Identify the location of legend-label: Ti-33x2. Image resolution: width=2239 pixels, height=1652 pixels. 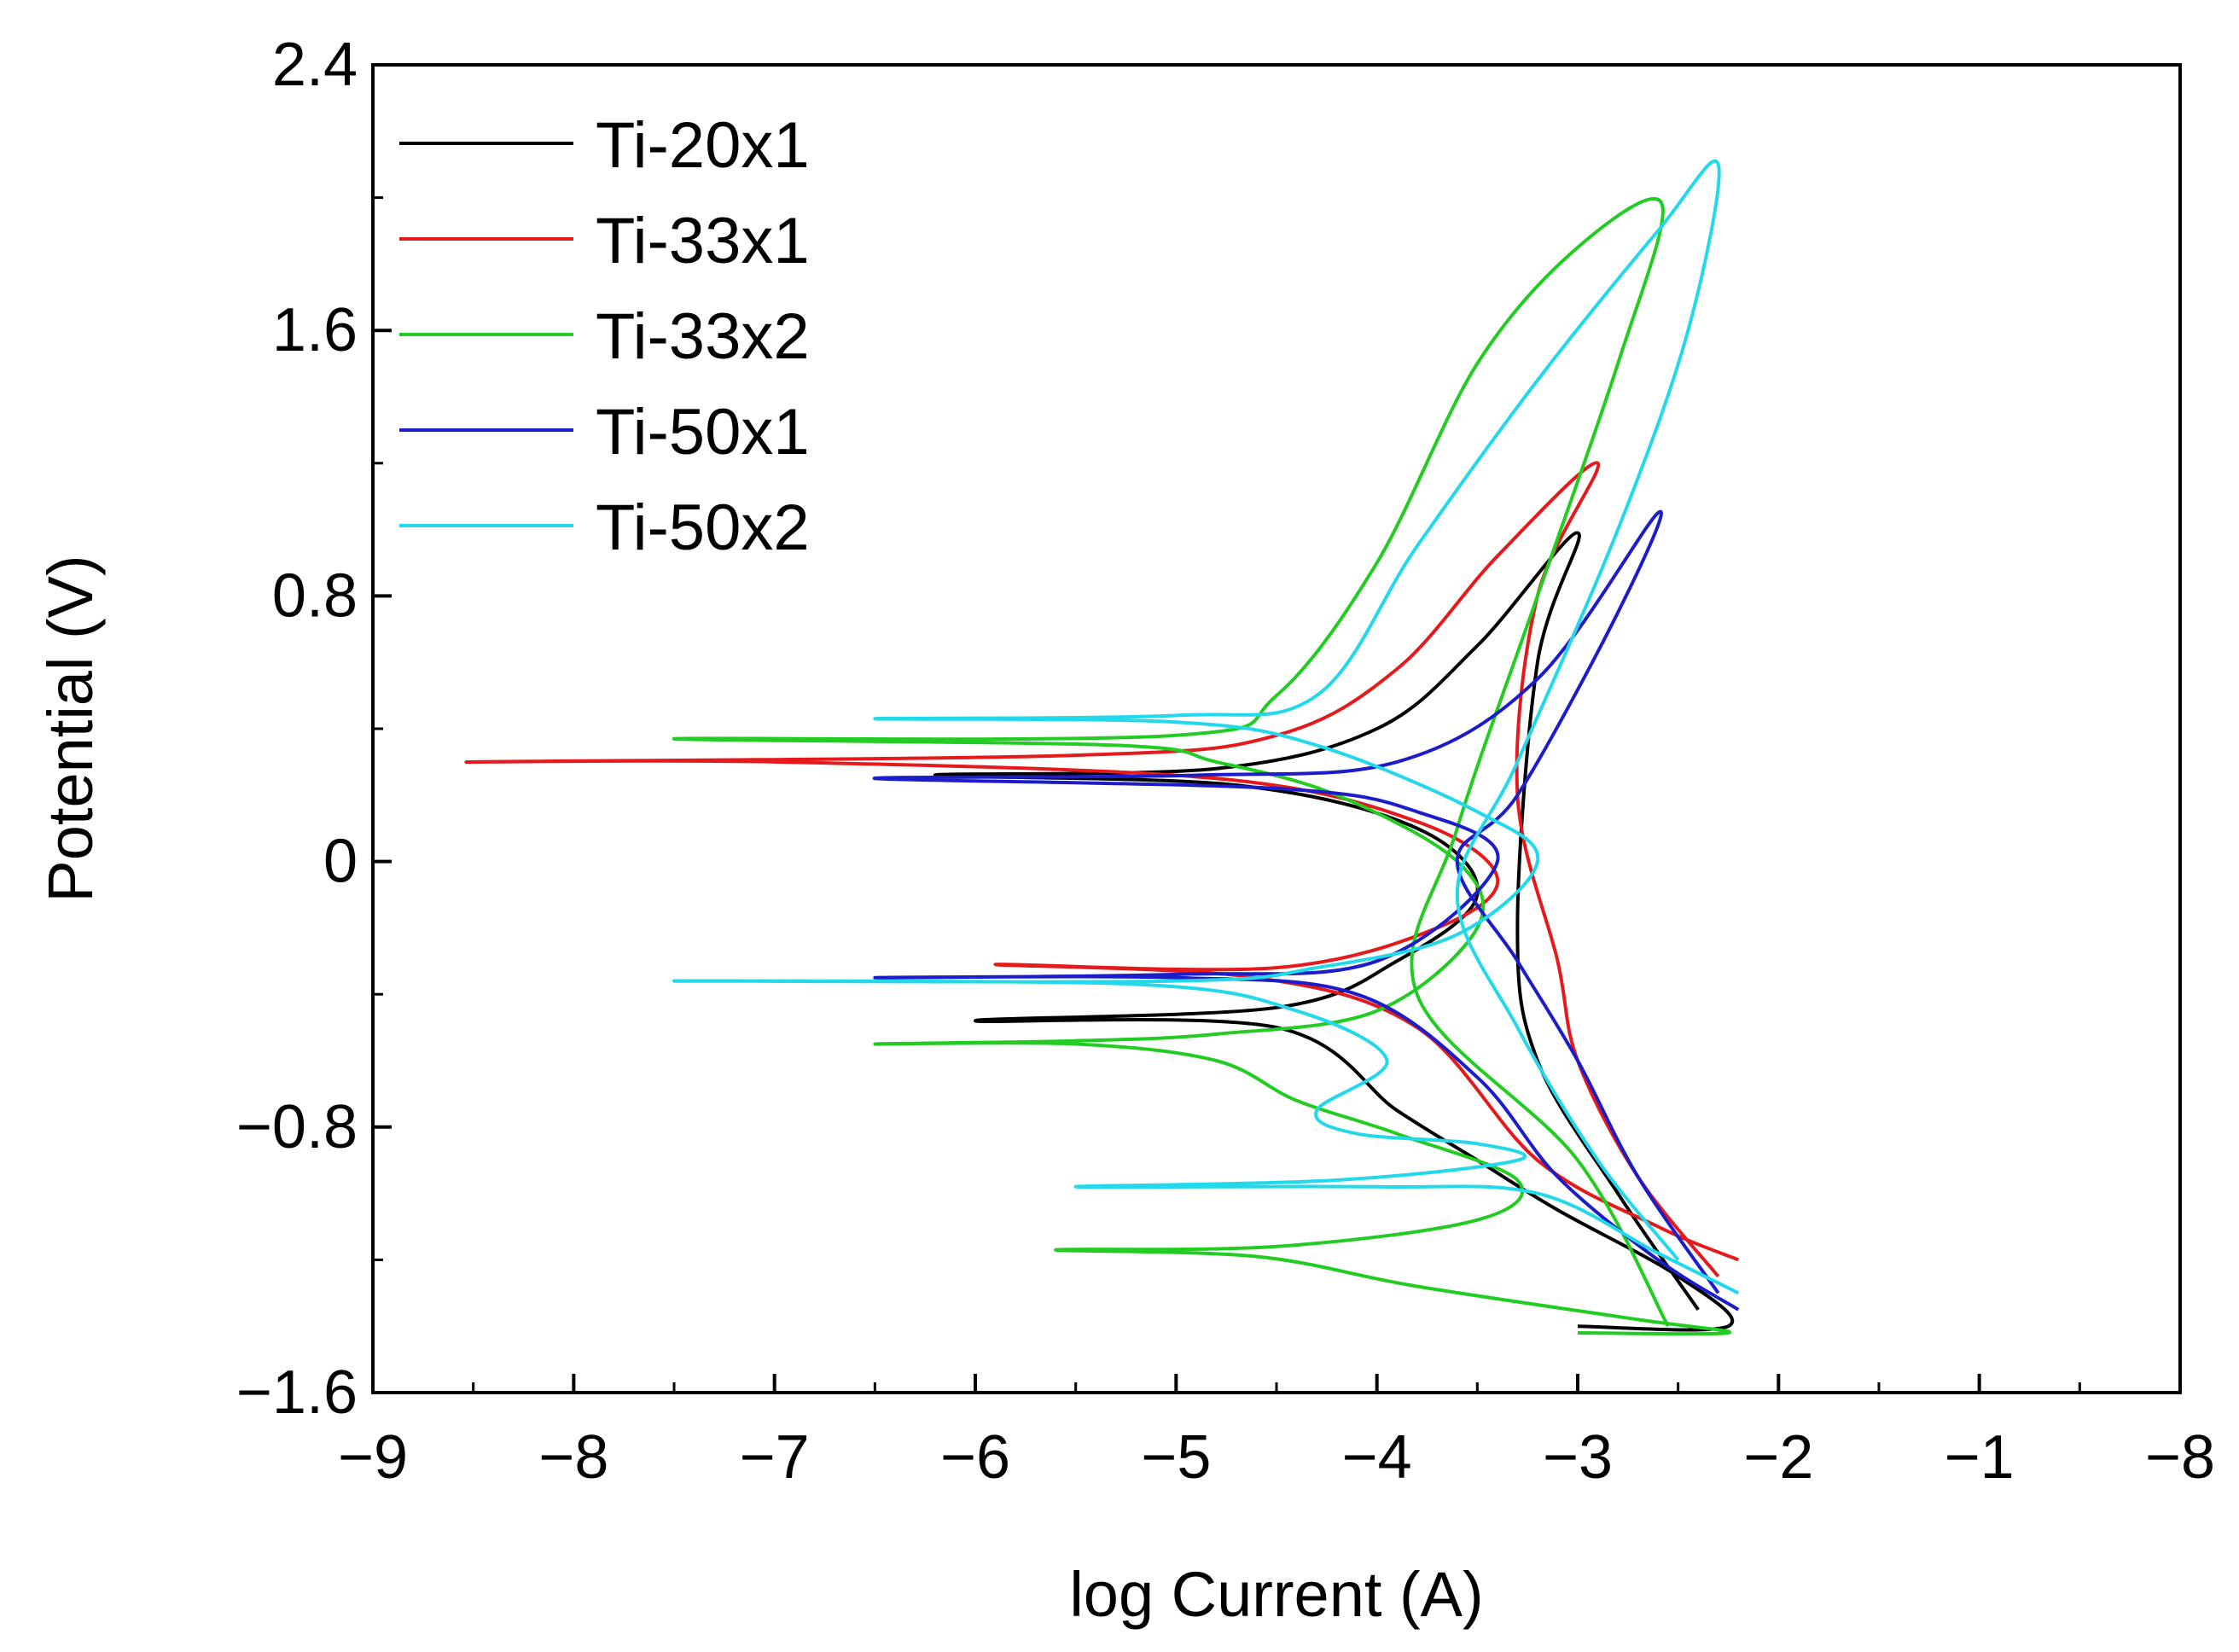
(703, 336).